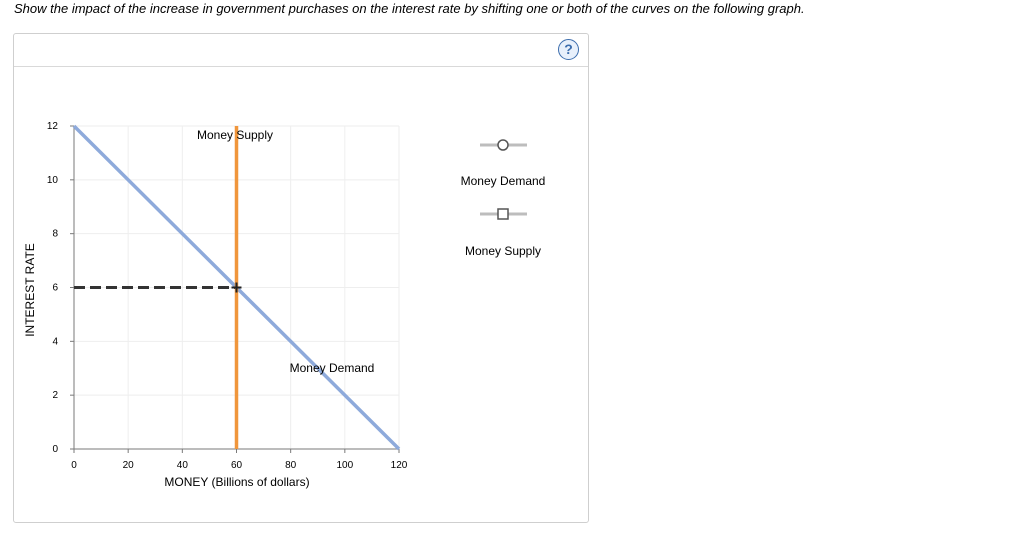 The height and width of the screenshot is (538, 1024). I want to click on panel-header, so click(301, 50).